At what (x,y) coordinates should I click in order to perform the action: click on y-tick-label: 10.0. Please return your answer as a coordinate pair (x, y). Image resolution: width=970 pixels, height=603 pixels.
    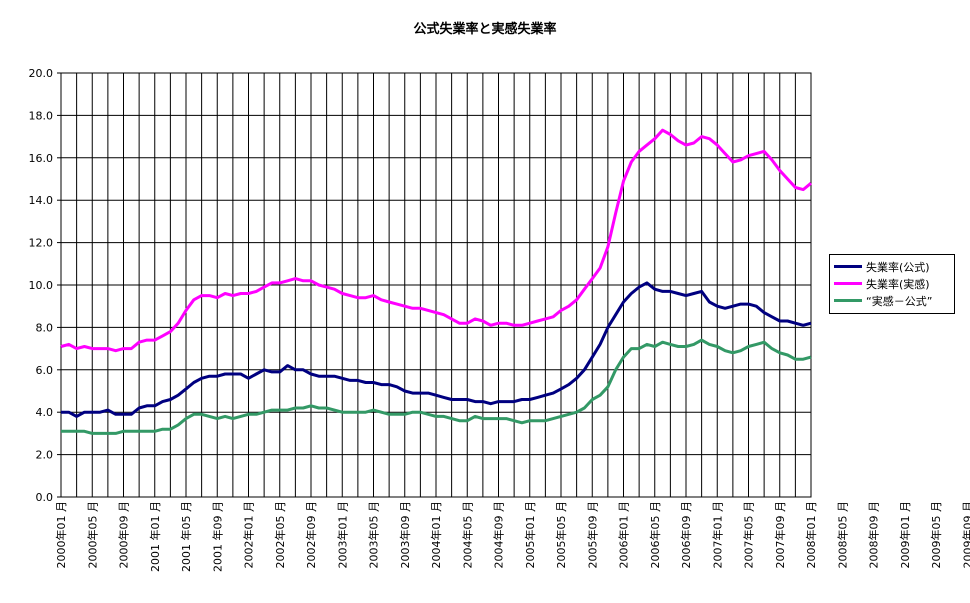
    Looking at the image, I should click on (41, 285).